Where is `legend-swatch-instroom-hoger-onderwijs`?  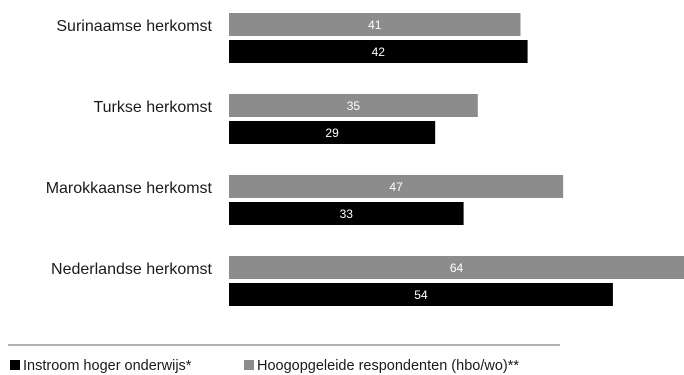
legend-swatch-instroom-hoger-onderwijs is located at coordinates (15, 365).